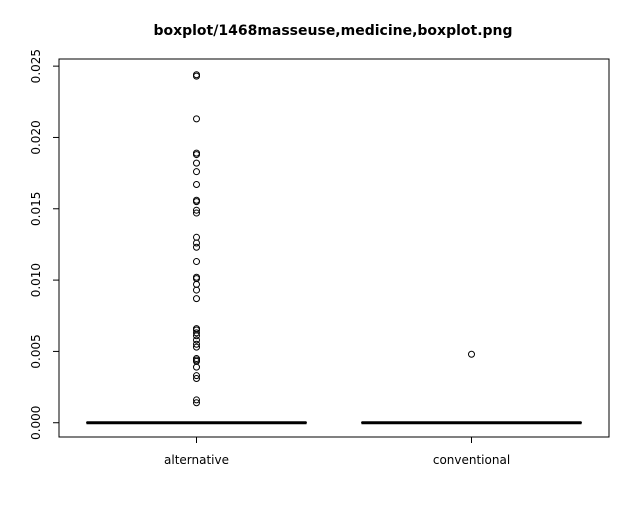 This screenshot has height=512, width=640. What do you see at coordinates (337, 451) in the screenshot?
I see `x-axis: alternative conventional` at bounding box center [337, 451].